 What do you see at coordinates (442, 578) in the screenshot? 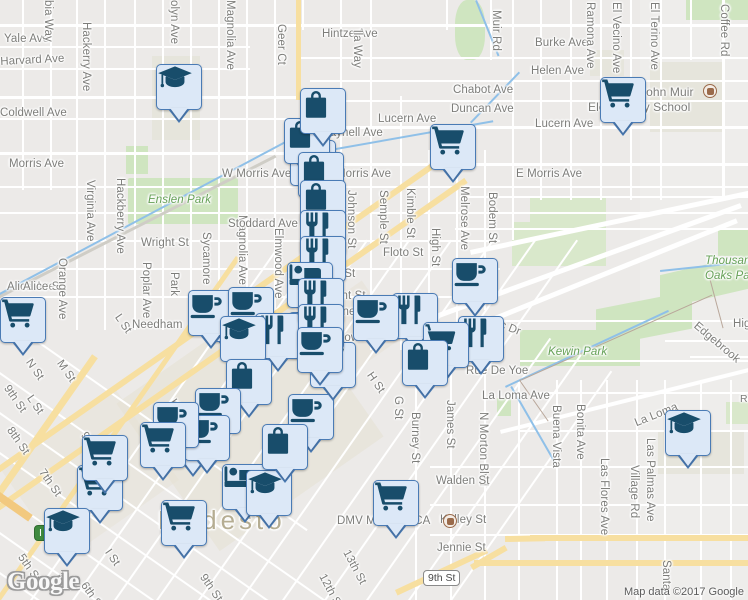
I see `route-shield-132: 9th St` at bounding box center [442, 578].